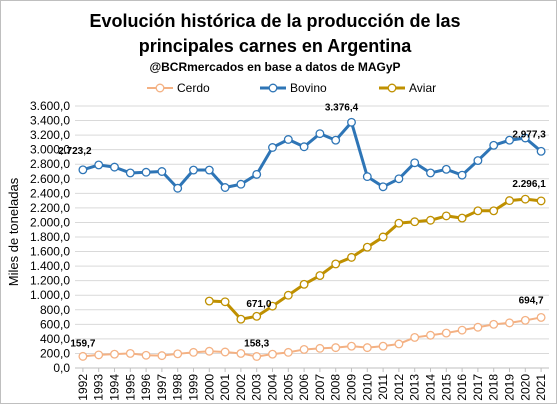 The width and height of the screenshot is (557, 405). Describe the element at coordinates (50, 252) in the screenshot. I see `y-tick-label: 1.600,0` at that location.